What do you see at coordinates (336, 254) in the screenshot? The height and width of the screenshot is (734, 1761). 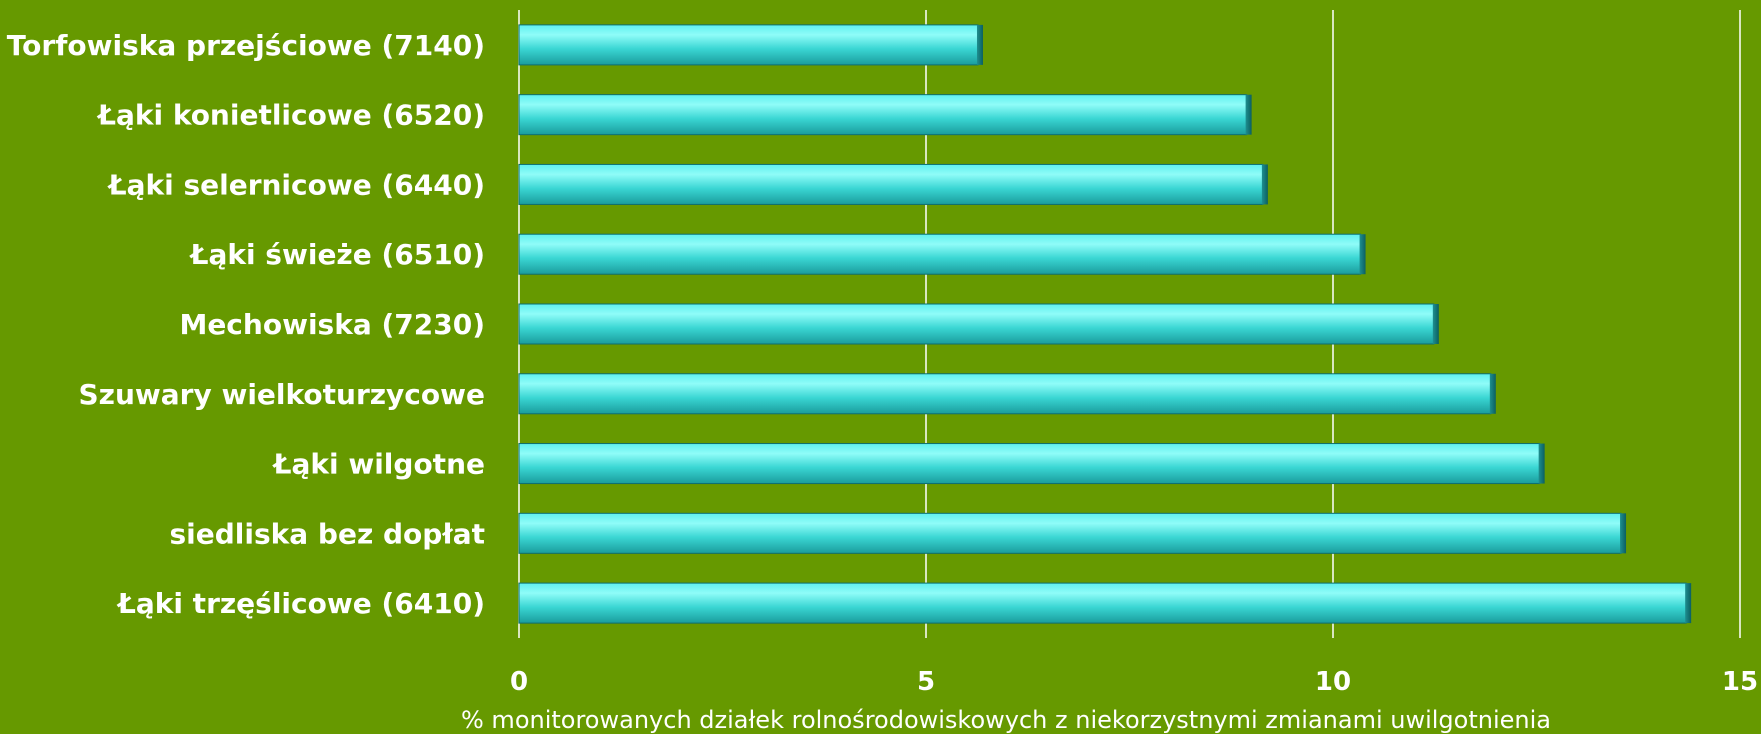 I see `category-label: Łąki świeże (6510)` at bounding box center [336, 254].